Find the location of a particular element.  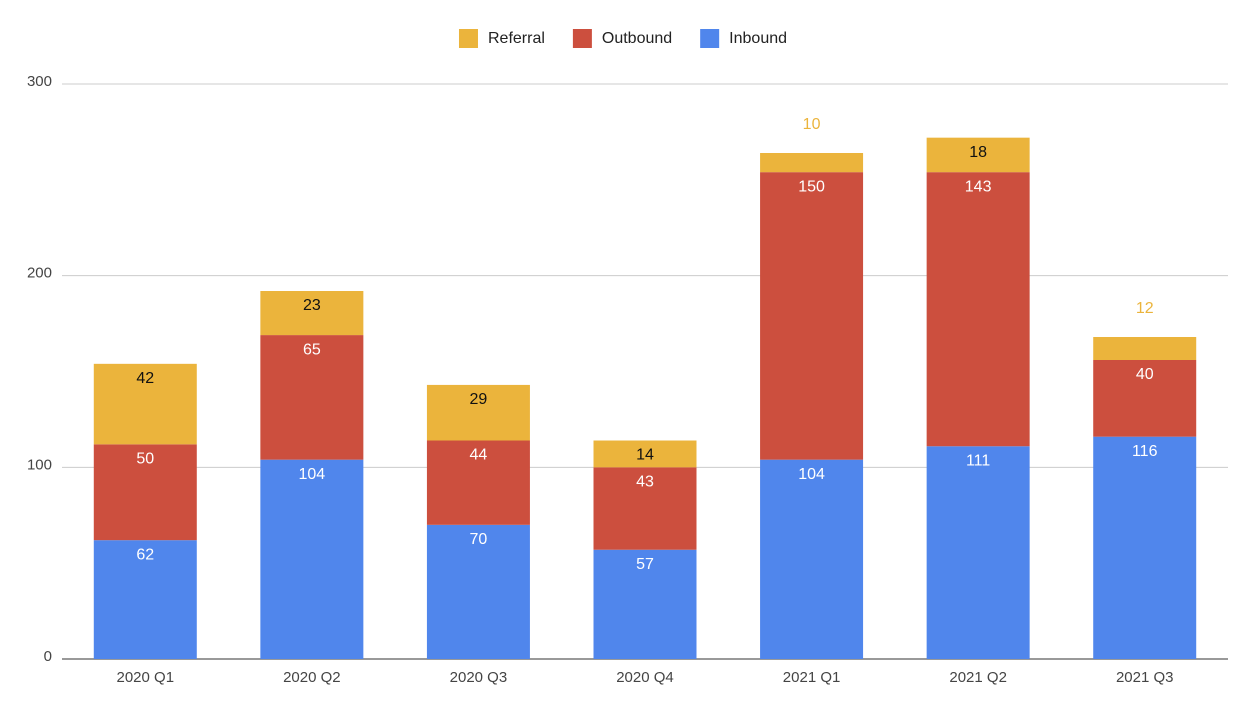

data-label: 70 is located at coordinates (479, 539).